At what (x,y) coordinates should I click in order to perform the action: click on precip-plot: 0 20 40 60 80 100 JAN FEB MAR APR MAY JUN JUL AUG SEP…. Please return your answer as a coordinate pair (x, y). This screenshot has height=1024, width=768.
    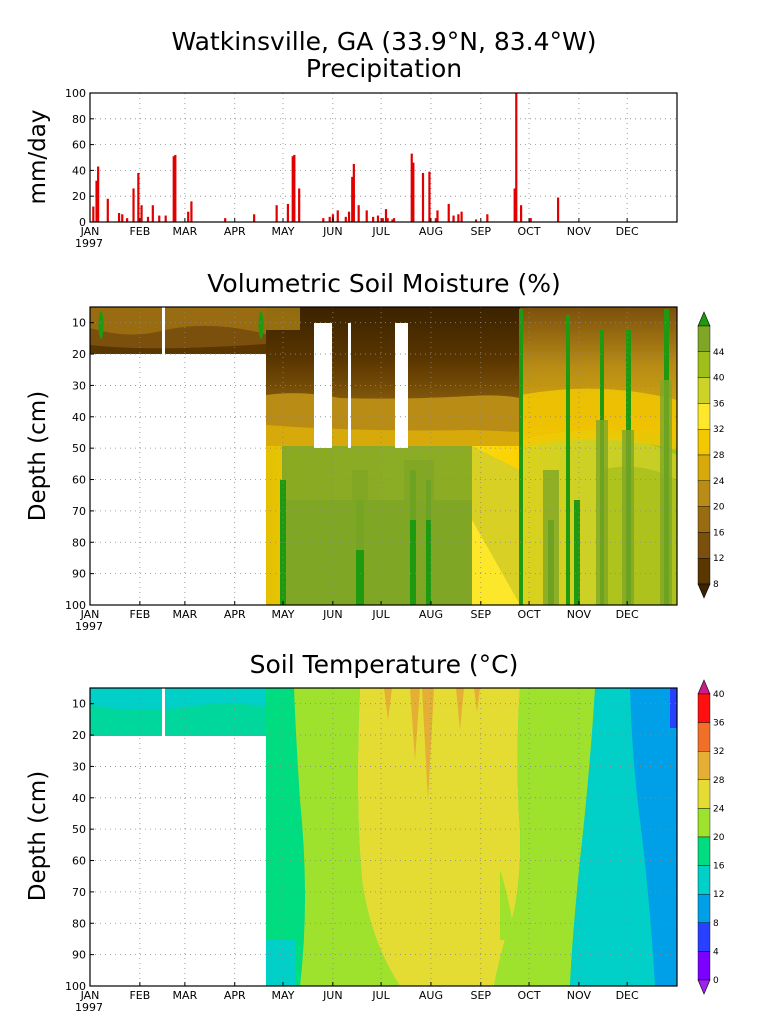
    Looking at the image, I should click on (371, 168).